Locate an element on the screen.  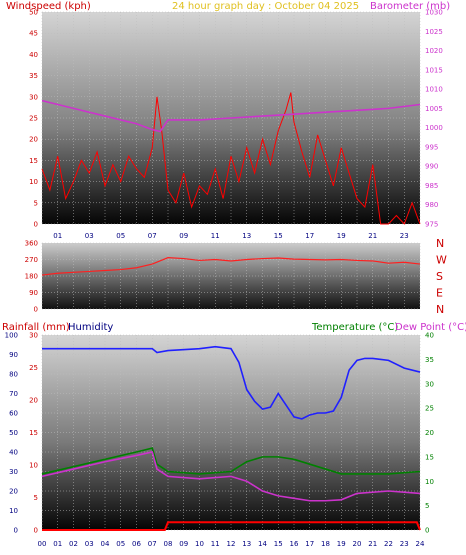
x-tick-label-bottom: 01 is located at coordinates (57, 544).